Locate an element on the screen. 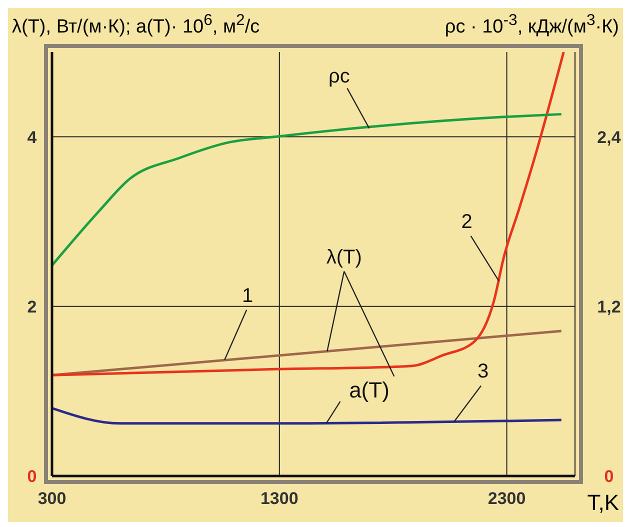 The height and width of the screenshot is (527, 631). x-tick-label: 300 is located at coordinates (52, 498).